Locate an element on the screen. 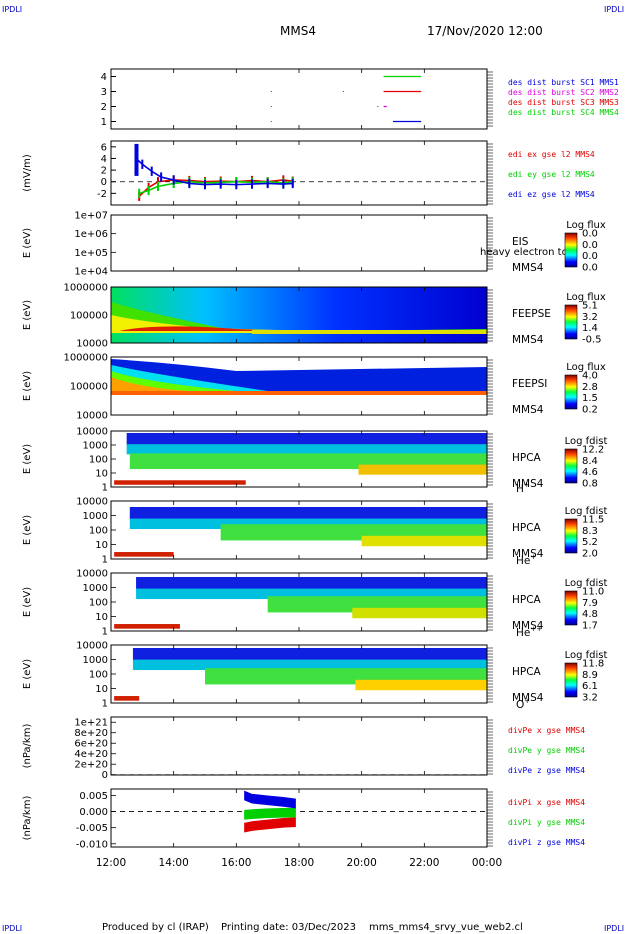  hpca_hepp-ytick-label: 100 is located at coordinates (98, 603).